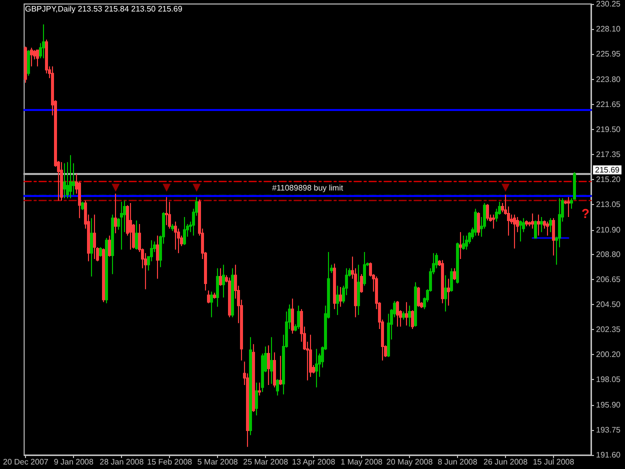  I want to click on y-tick-label: 208.80, so click(609, 254).